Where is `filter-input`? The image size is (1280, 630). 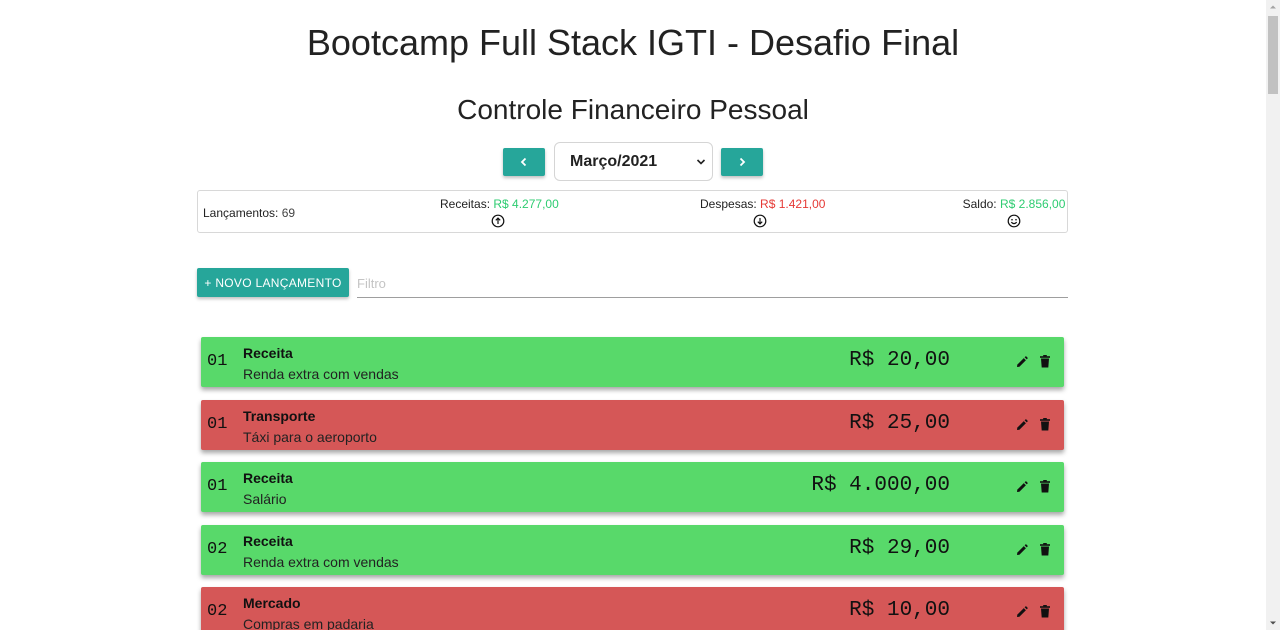 filter-input is located at coordinates (712, 284).